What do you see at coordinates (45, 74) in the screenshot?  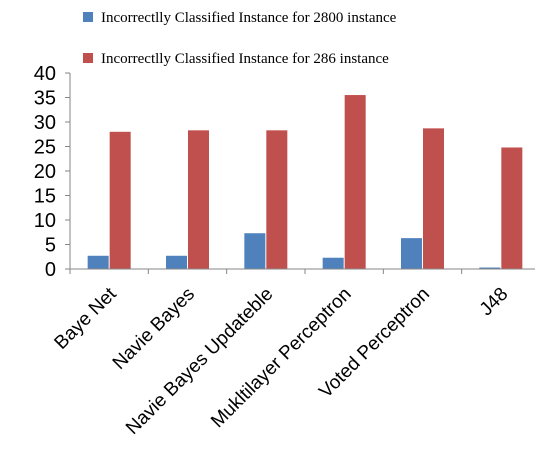 I see `y-tick-label: 40` at bounding box center [45, 74].